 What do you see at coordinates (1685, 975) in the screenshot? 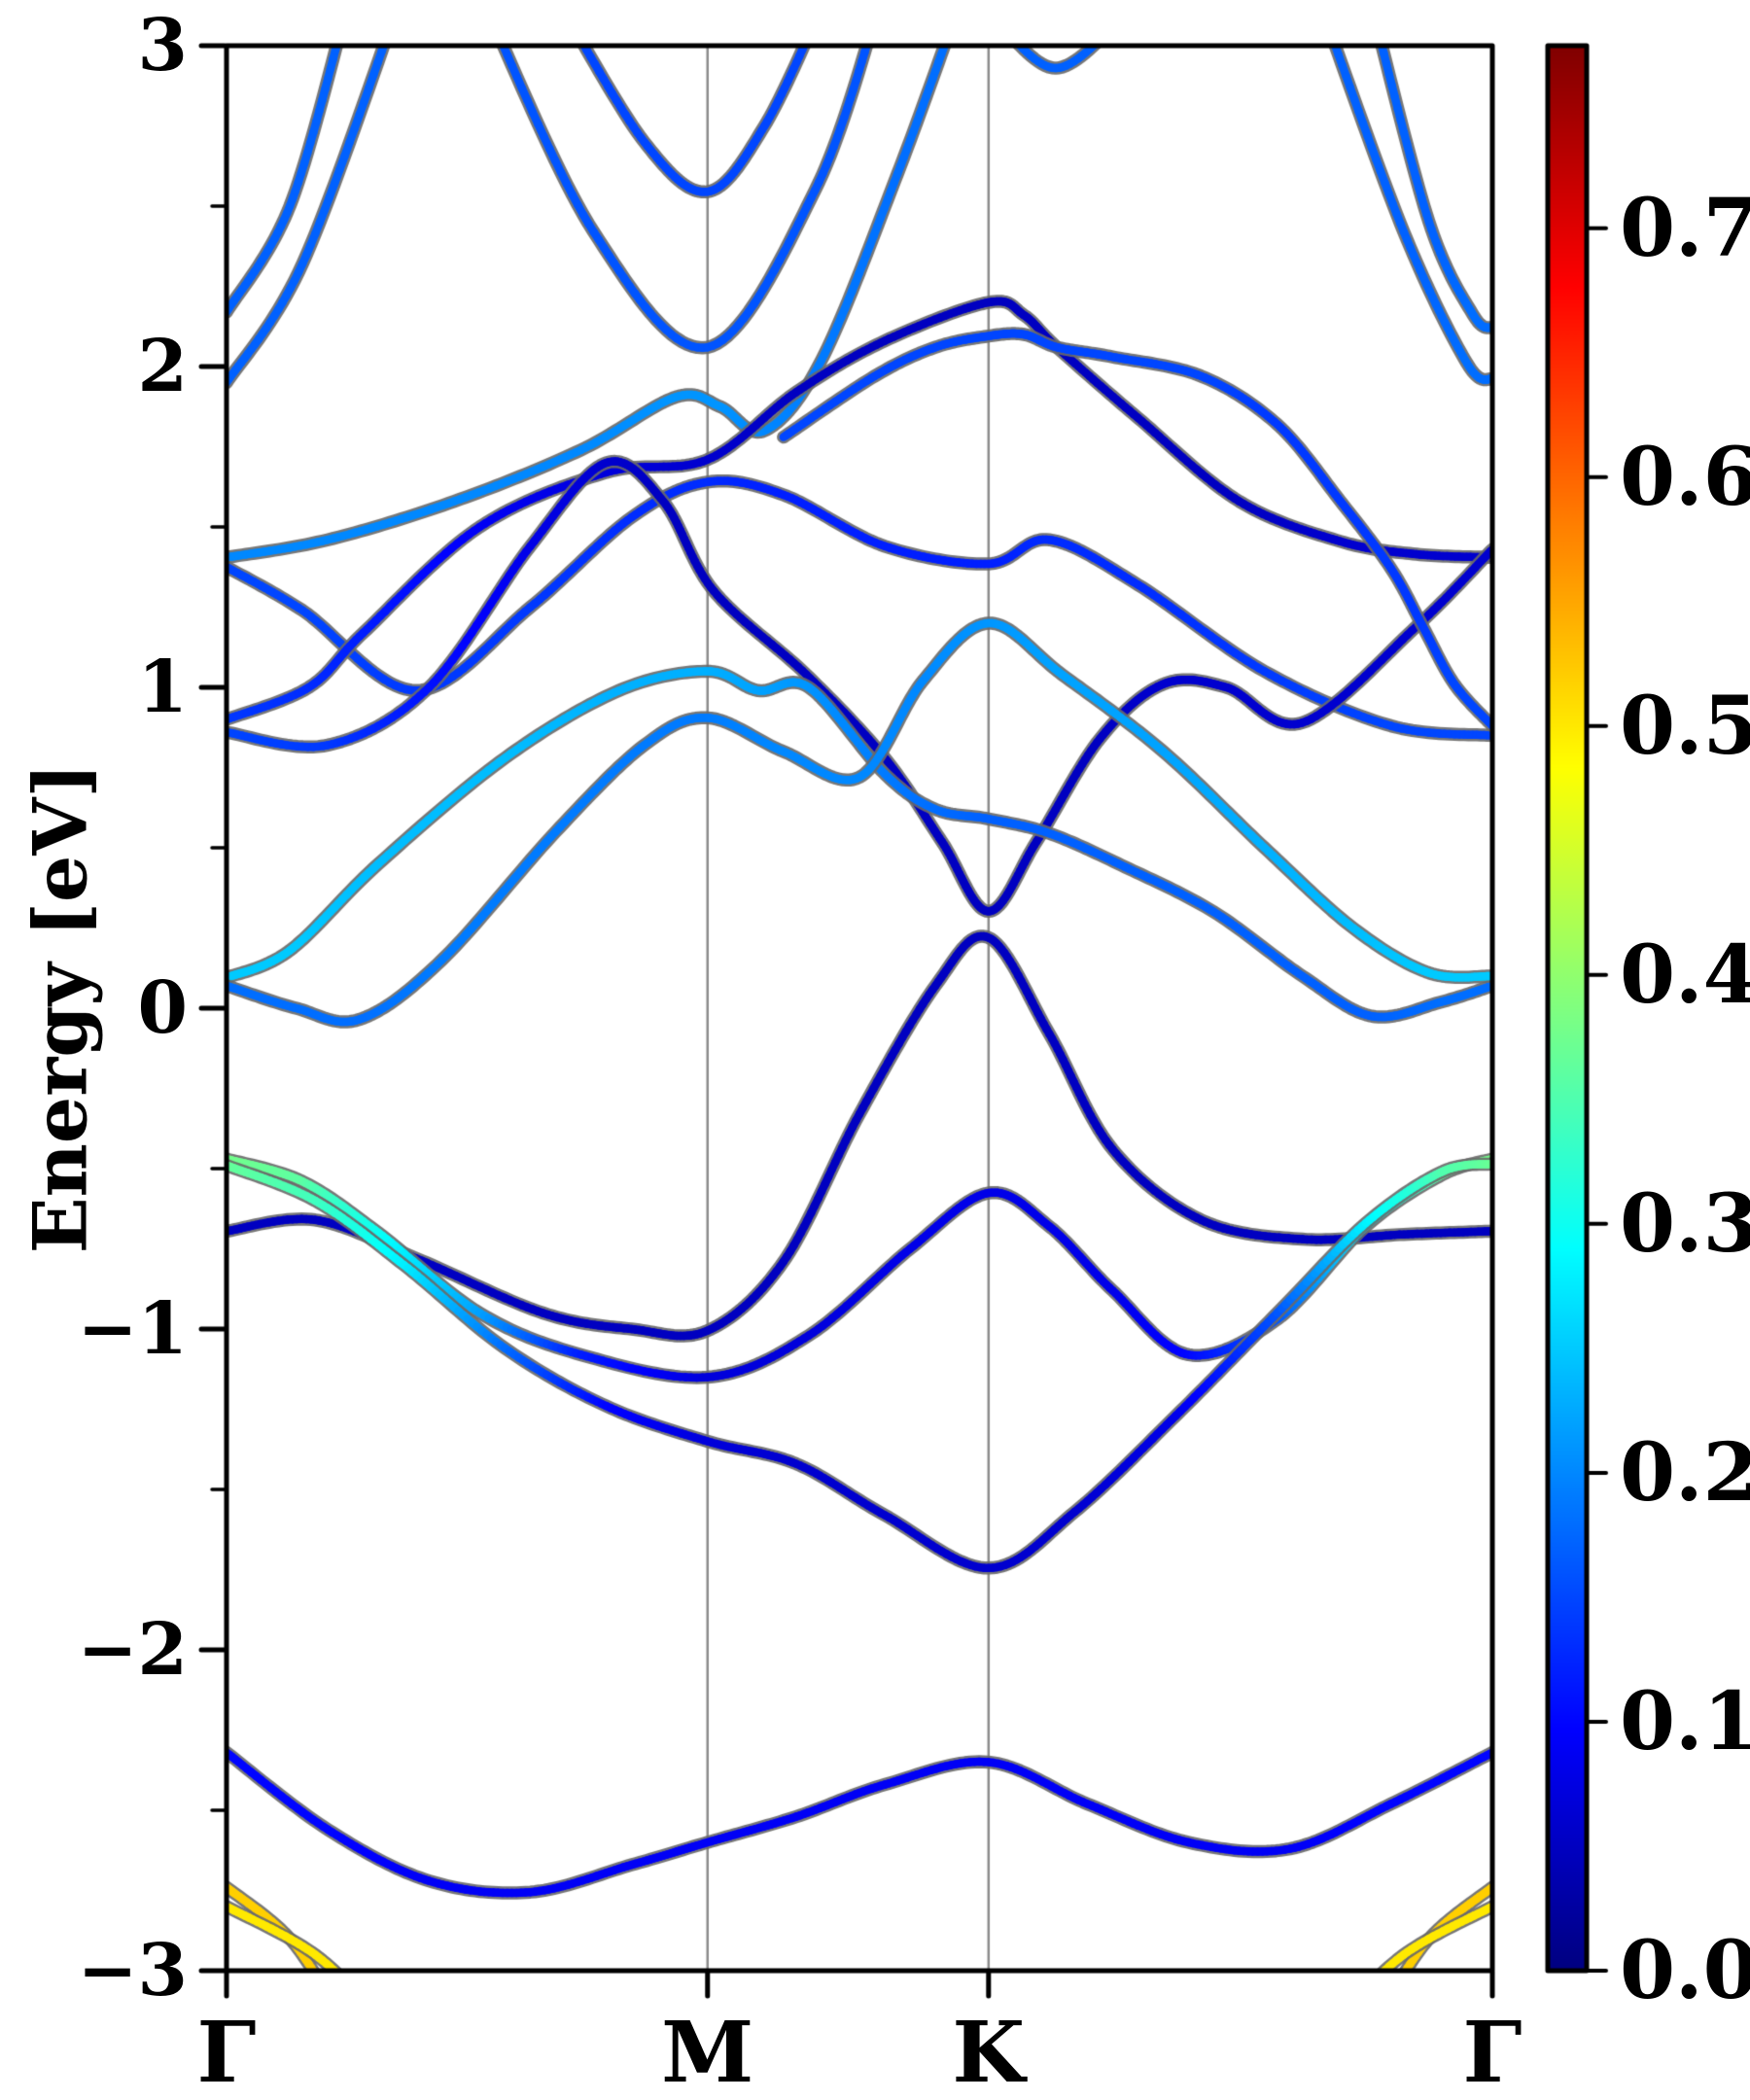
I see `colorbar-tick-label-0.4: 0.4` at bounding box center [1685, 975].